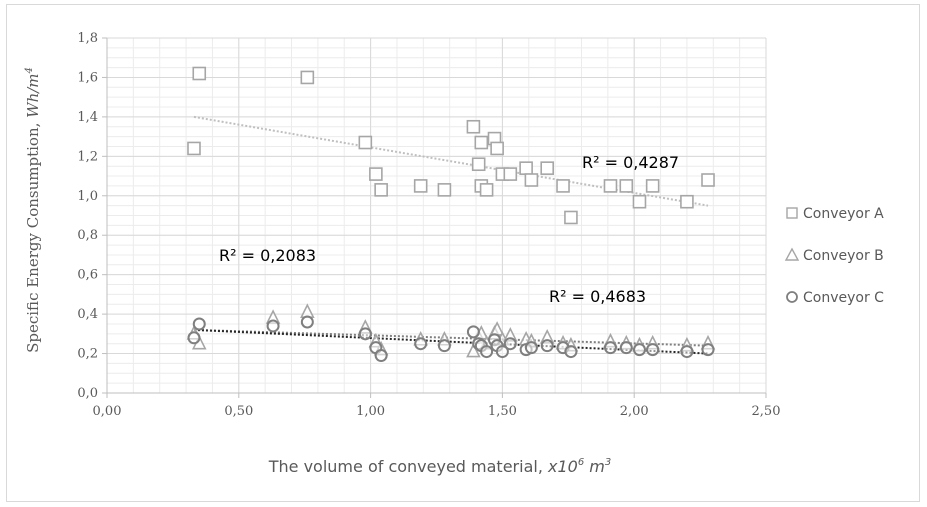  Describe the element at coordinates (87, 156) in the screenshot. I see `y-tick-label: 1,2` at that location.